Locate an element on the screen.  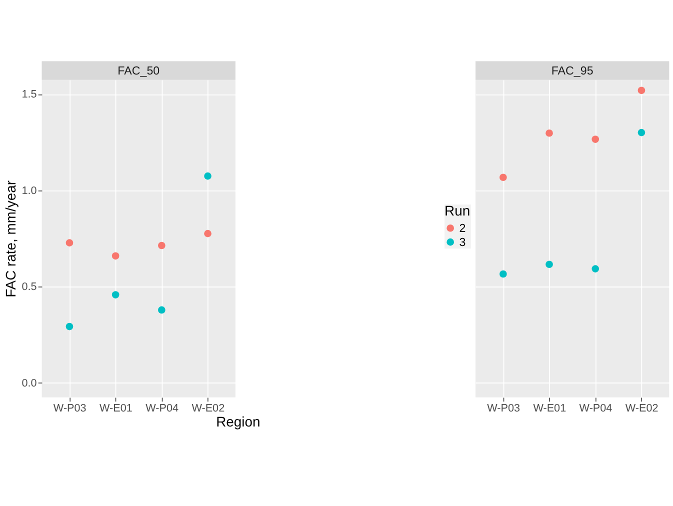
y-tick-label: 1.5 is located at coordinates (29, 94).